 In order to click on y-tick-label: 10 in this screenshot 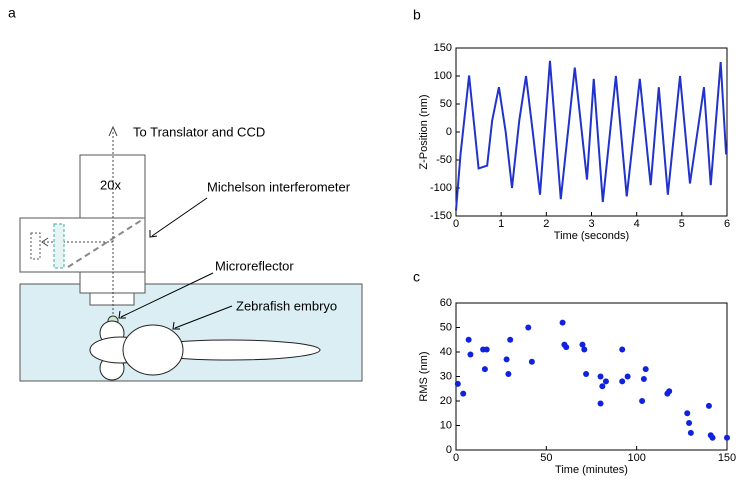, I will do `click(446, 425)`.